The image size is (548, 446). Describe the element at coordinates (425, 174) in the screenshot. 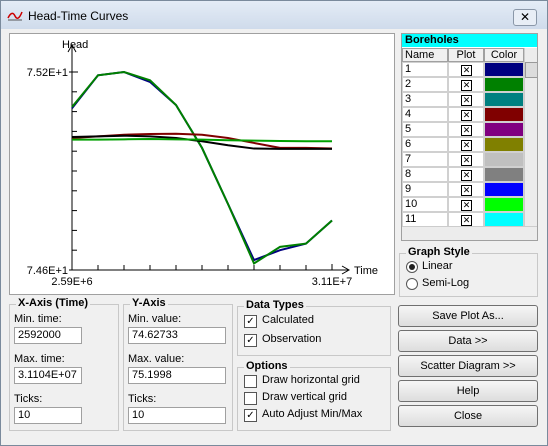

I see `borehole-name: 8` at that location.